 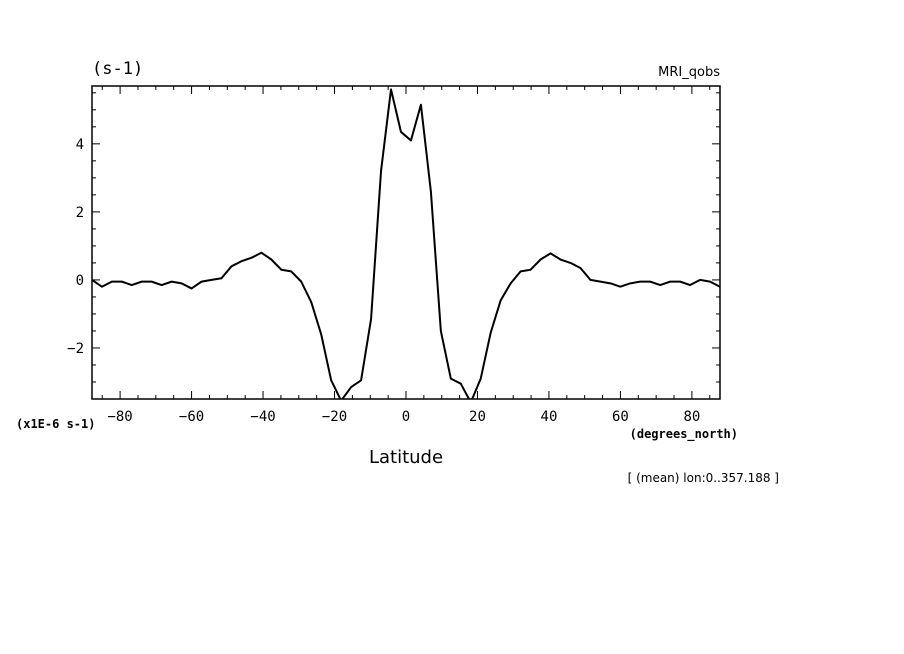 What do you see at coordinates (119, 417) in the screenshot?
I see `x-tick-label: −80` at bounding box center [119, 417].